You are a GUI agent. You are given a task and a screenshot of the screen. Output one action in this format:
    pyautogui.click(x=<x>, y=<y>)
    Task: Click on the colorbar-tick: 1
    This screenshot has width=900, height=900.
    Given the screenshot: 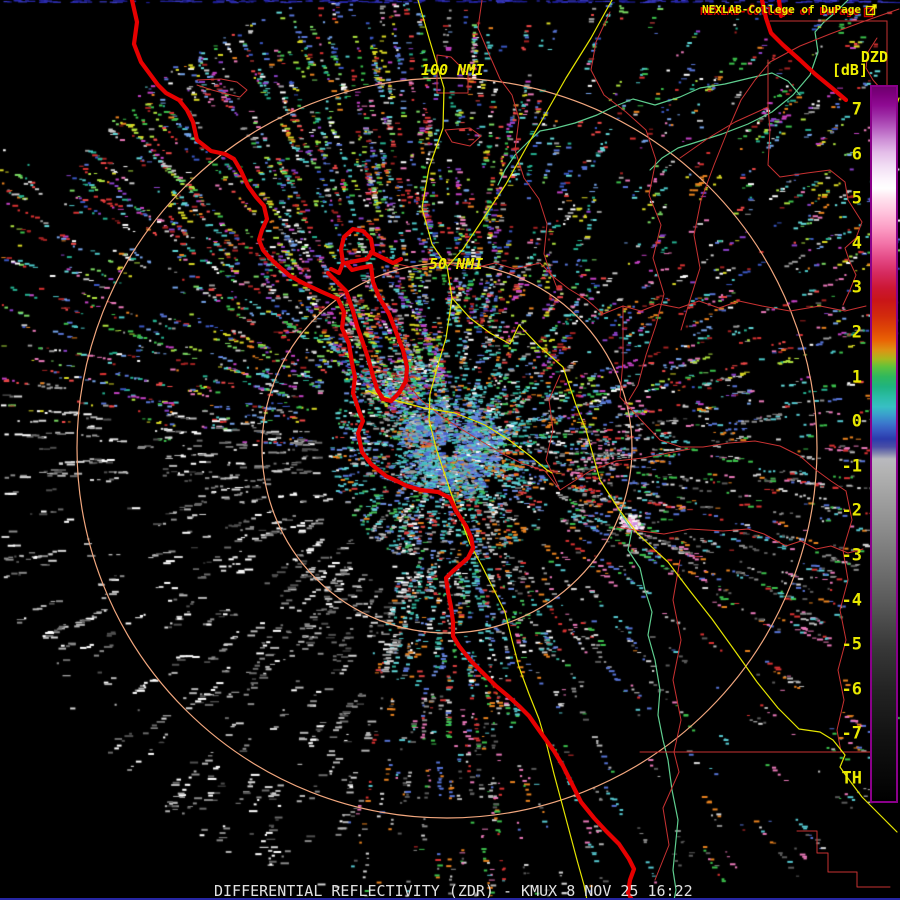 What is the action you would take?
    pyautogui.click(x=856, y=377)
    